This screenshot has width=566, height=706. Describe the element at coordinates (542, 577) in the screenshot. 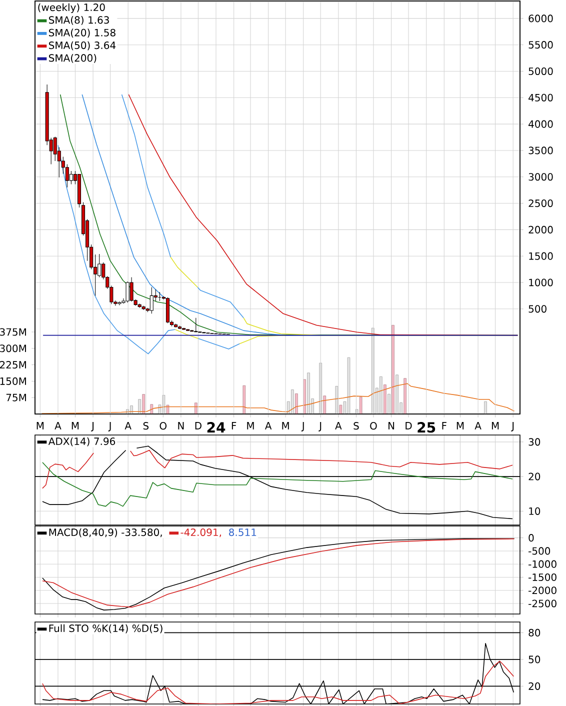

I see `y-tick-label: -1500` at that location.